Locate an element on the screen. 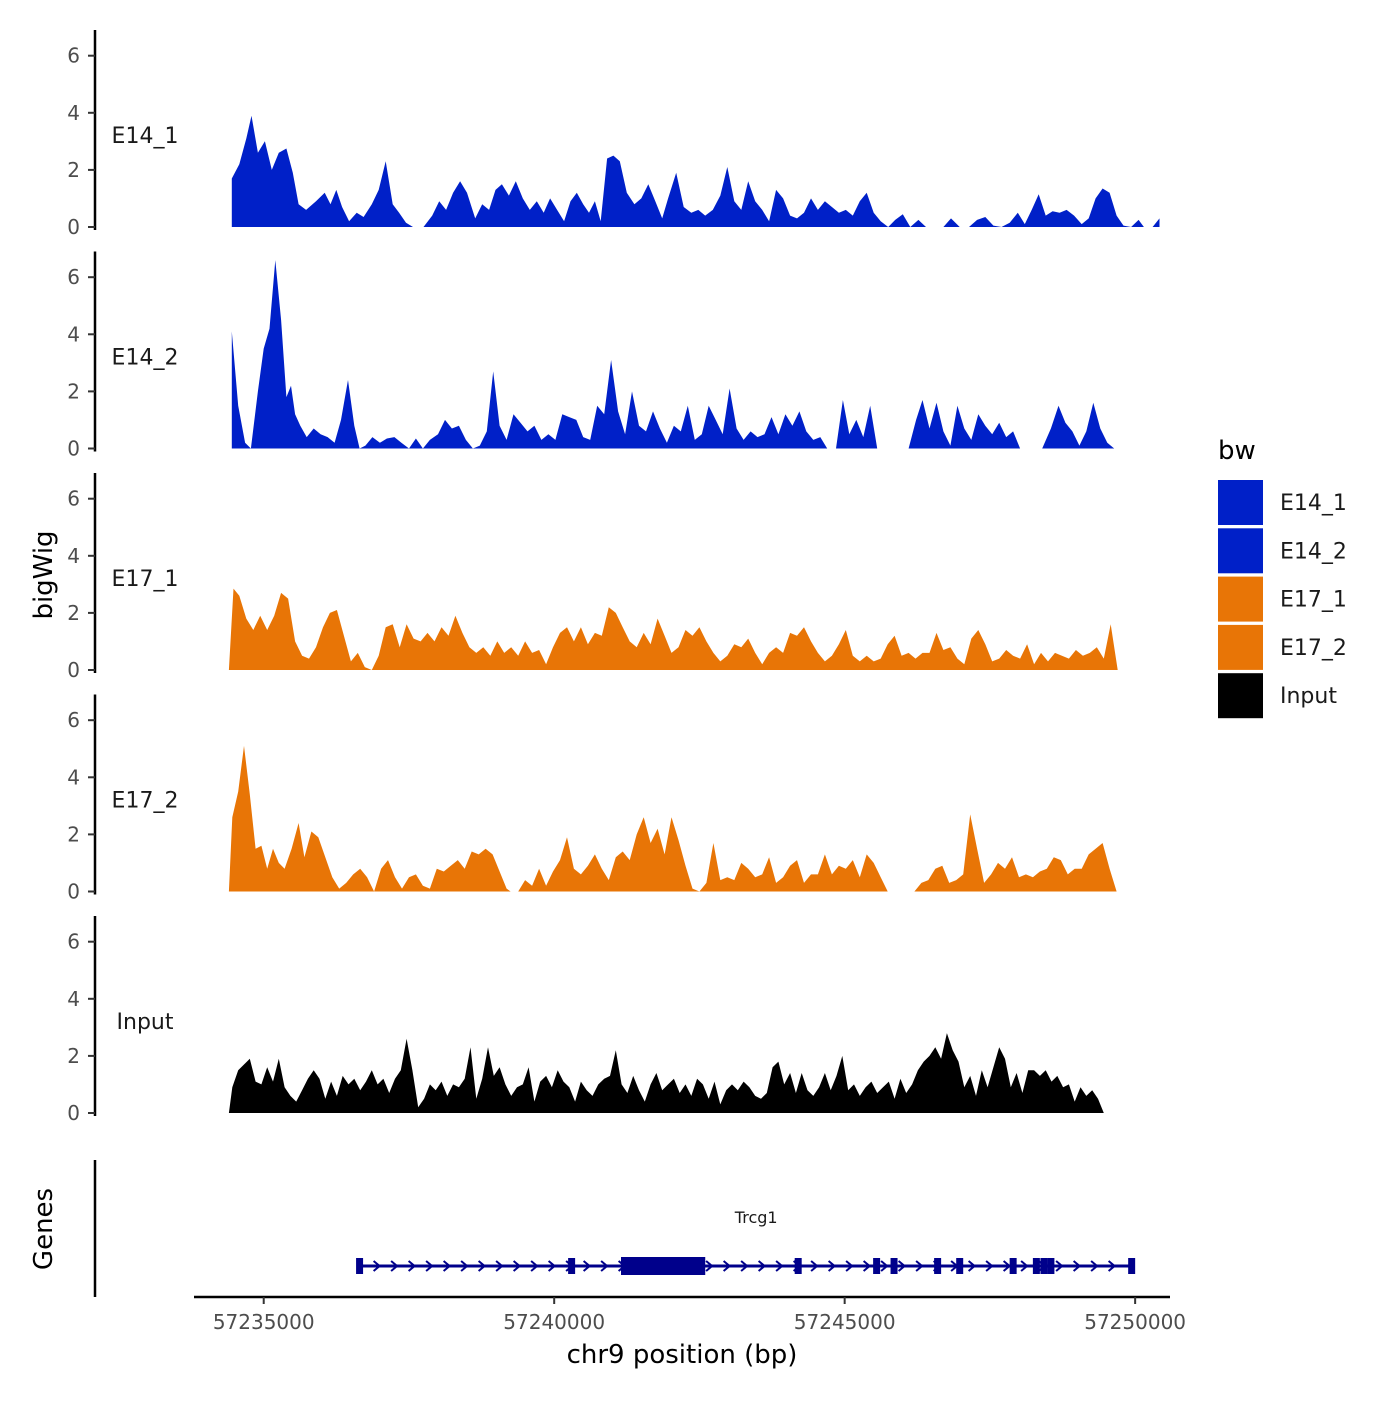 This screenshot has height=1405, width=1400. track-label: E14_1 is located at coordinates (145, 136).